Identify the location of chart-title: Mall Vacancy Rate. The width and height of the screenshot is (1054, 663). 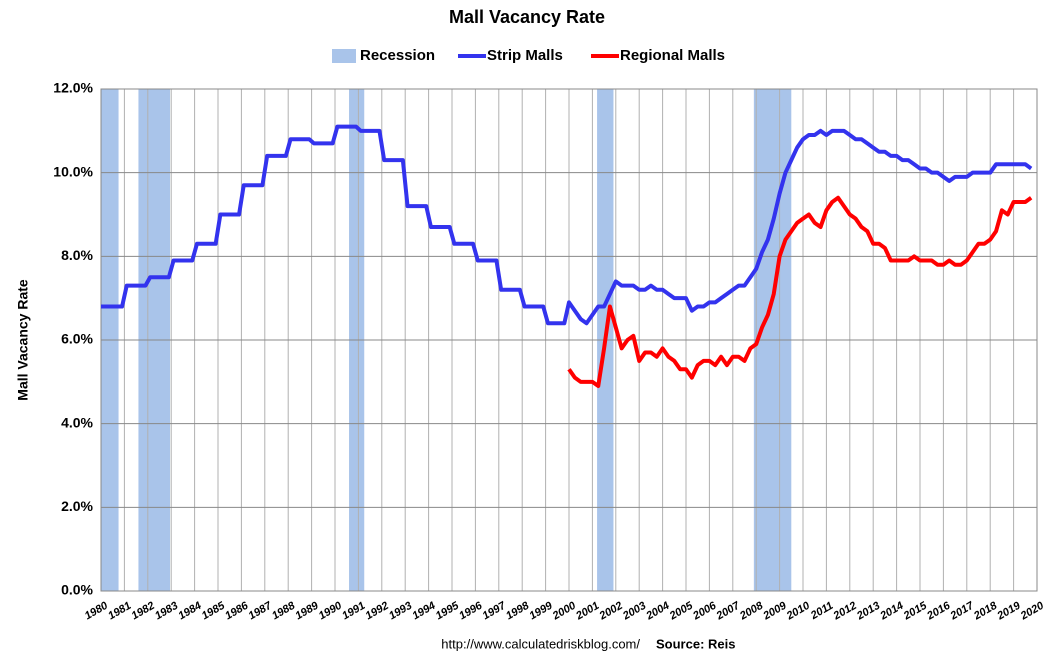
(527, 17).